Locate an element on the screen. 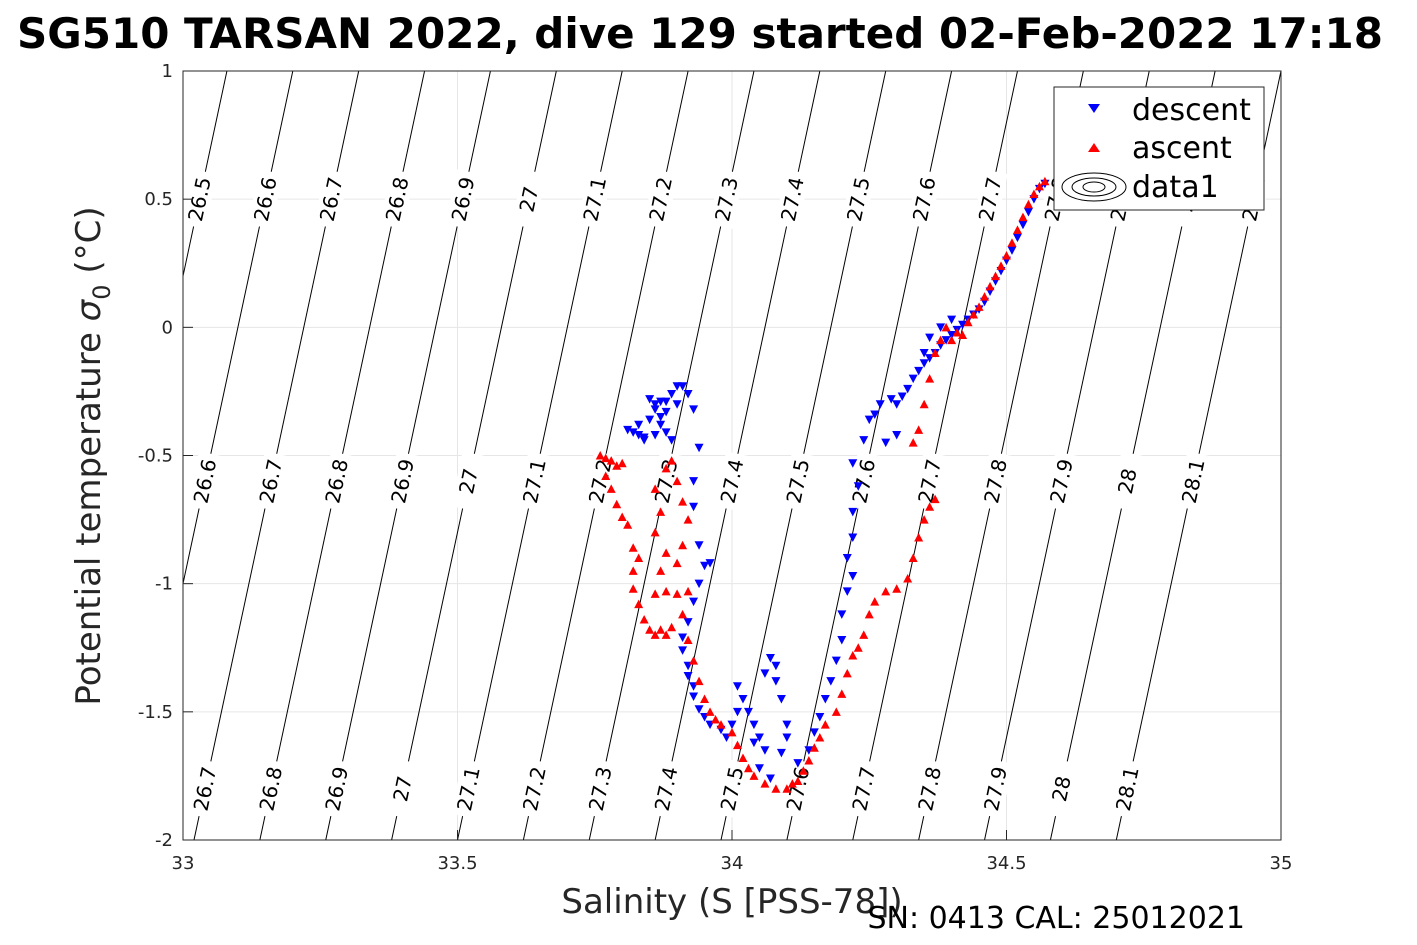 This screenshot has width=1417, height=945. x-tick-label: 35 is located at coordinates (1281, 863).